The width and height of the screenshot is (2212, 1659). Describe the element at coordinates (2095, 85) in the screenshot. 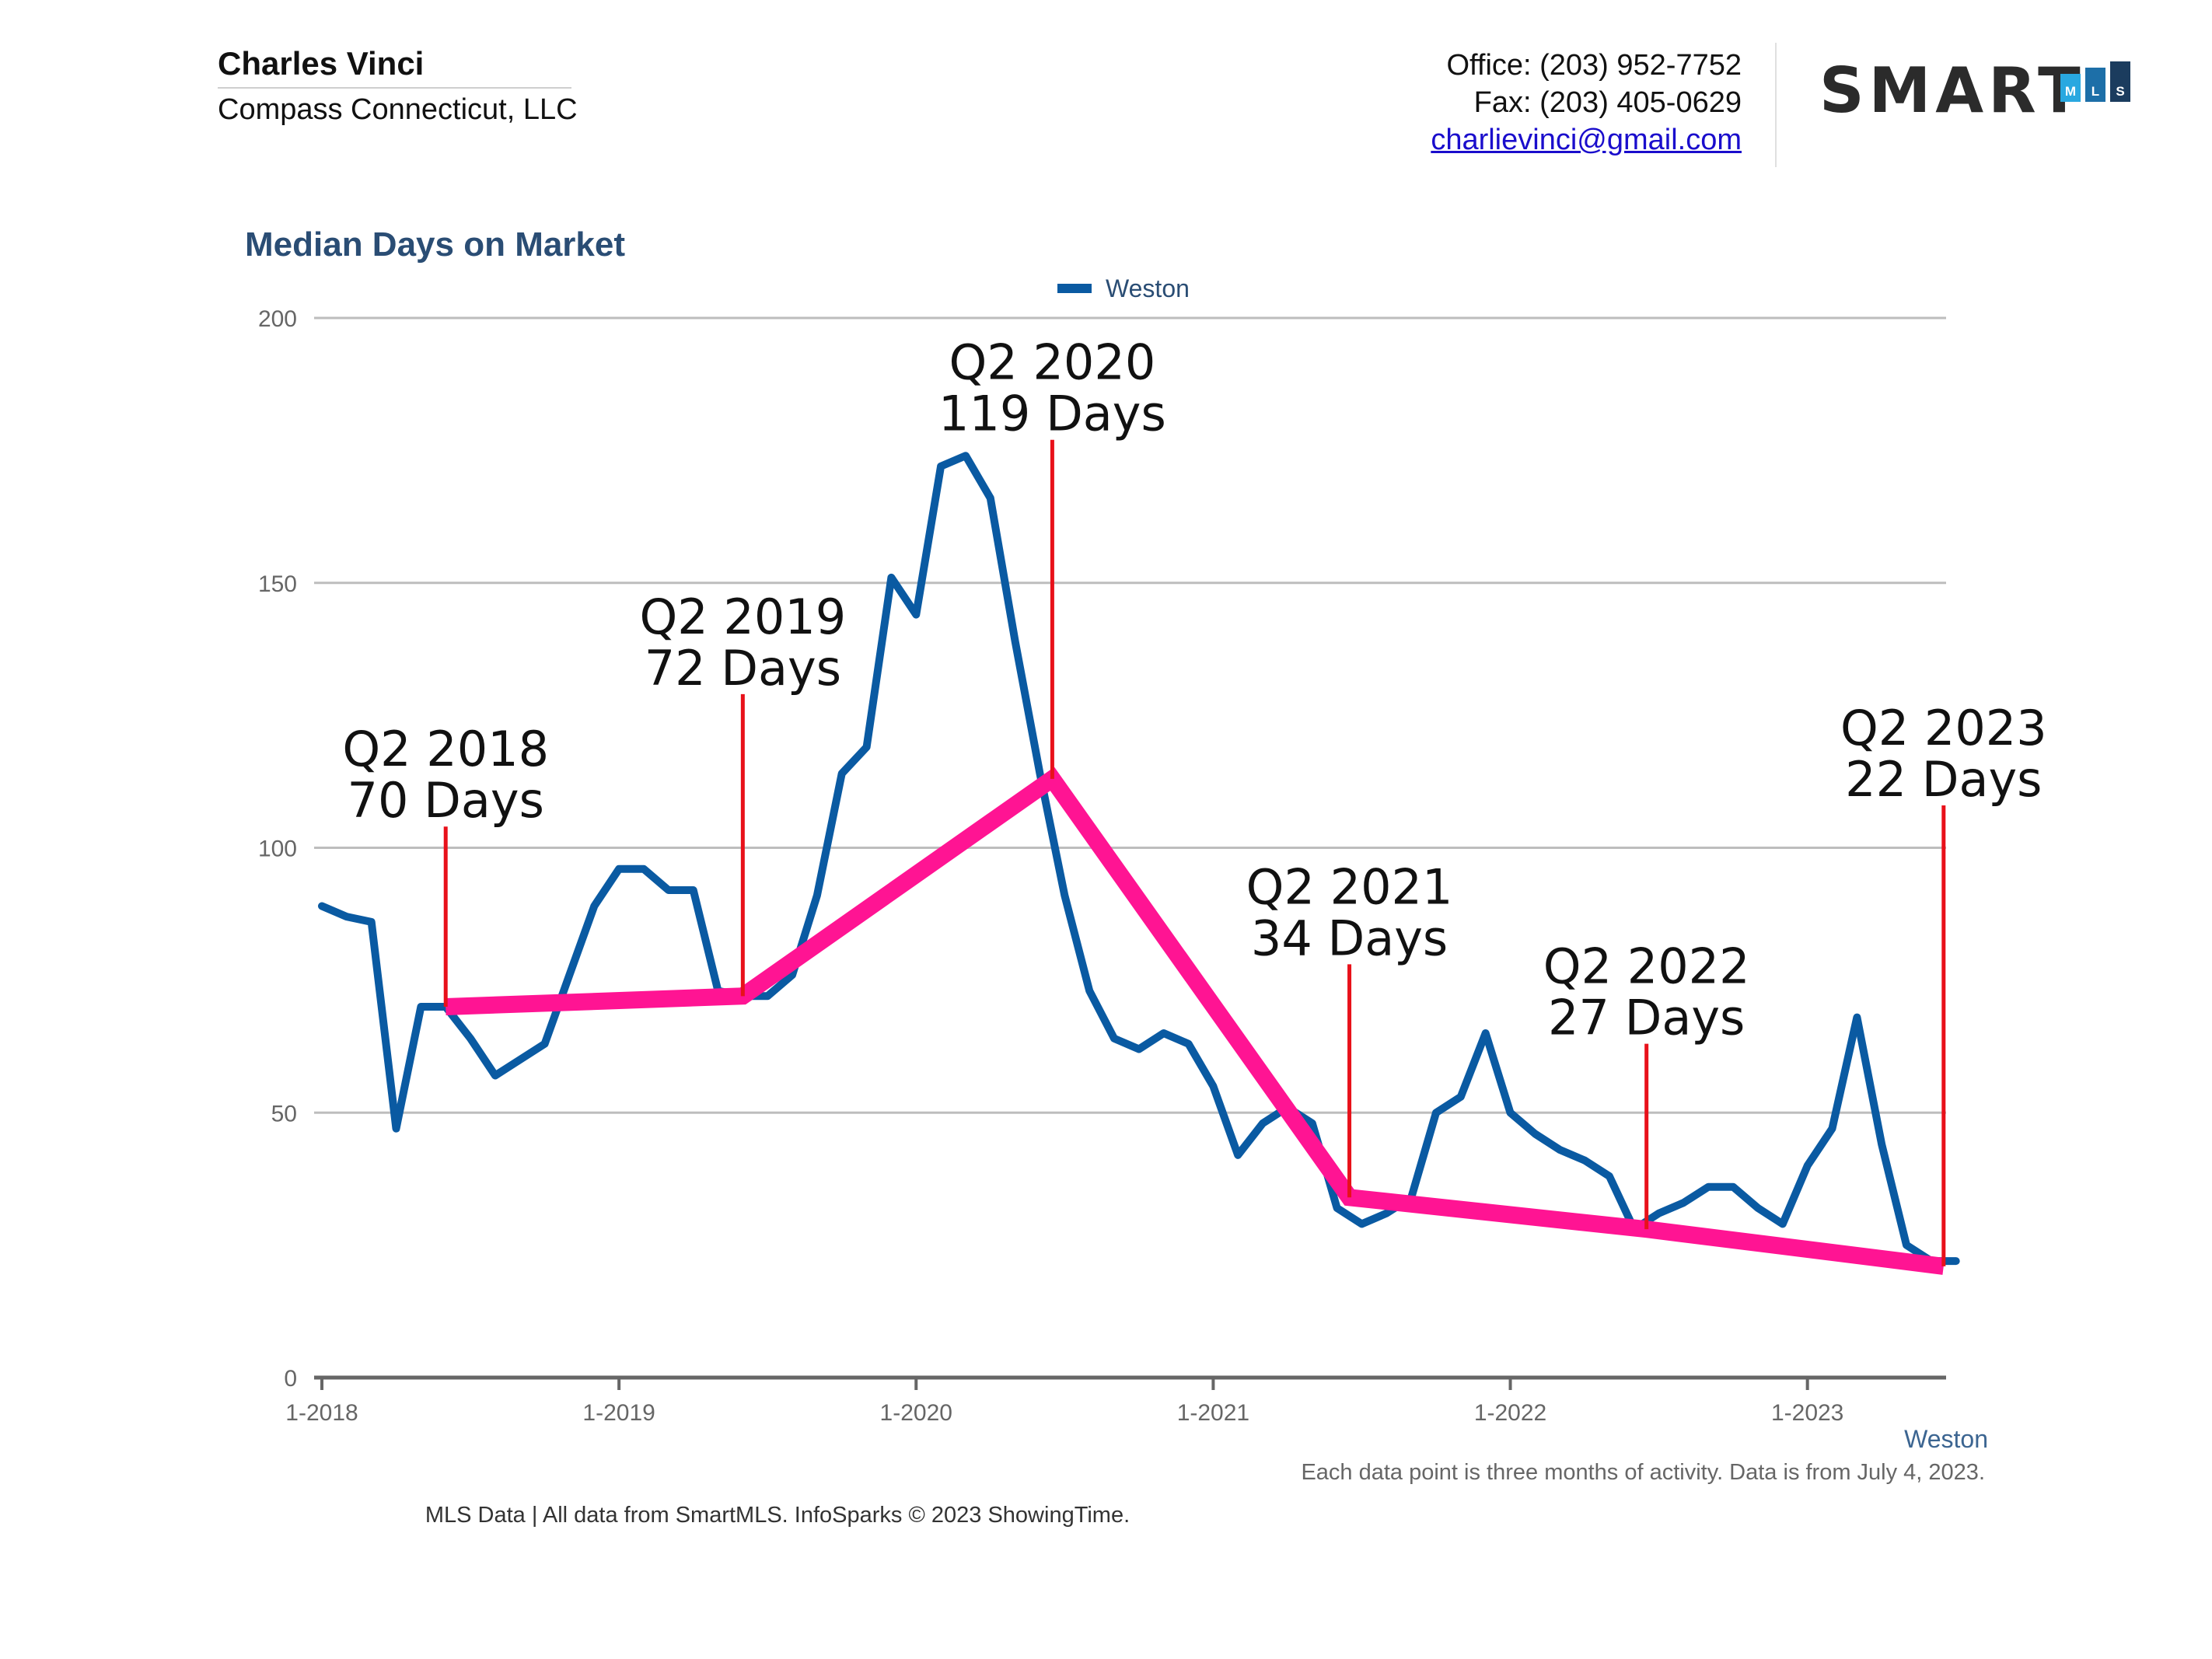

I see `logo-box-l: L` at that location.